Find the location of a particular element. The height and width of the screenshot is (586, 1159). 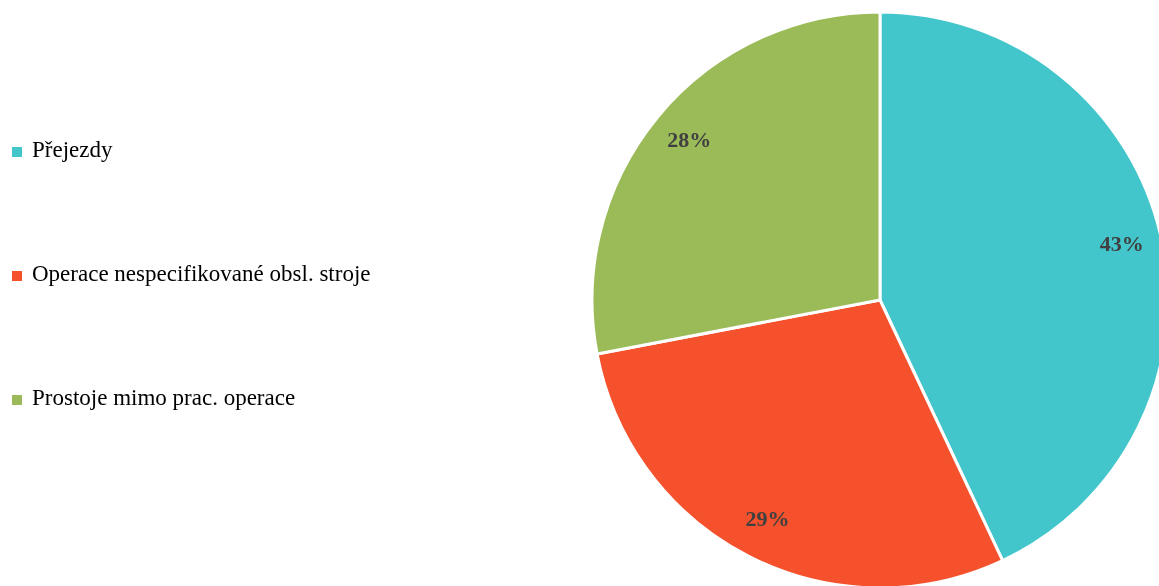

legend-label: Přejezdy is located at coordinates (72, 150).